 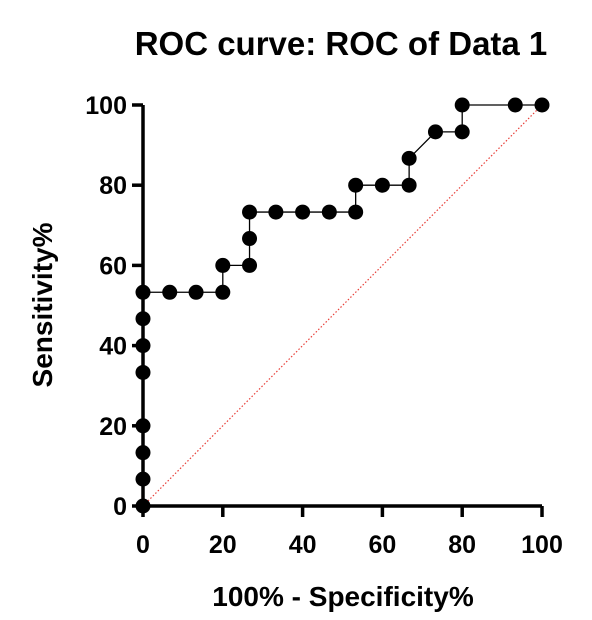 I want to click on x-tick-label: 20, so click(x=223, y=545).